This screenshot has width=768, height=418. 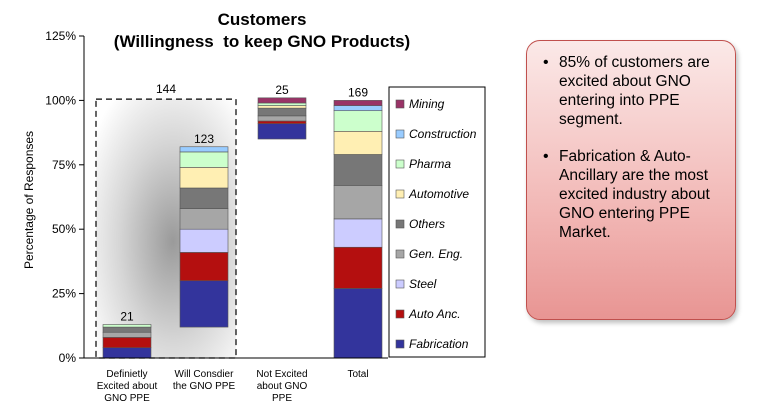 What do you see at coordinates (204, 386) in the screenshot?
I see `x-tick-label-line: the GNO PPE` at bounding box center [204, 386].